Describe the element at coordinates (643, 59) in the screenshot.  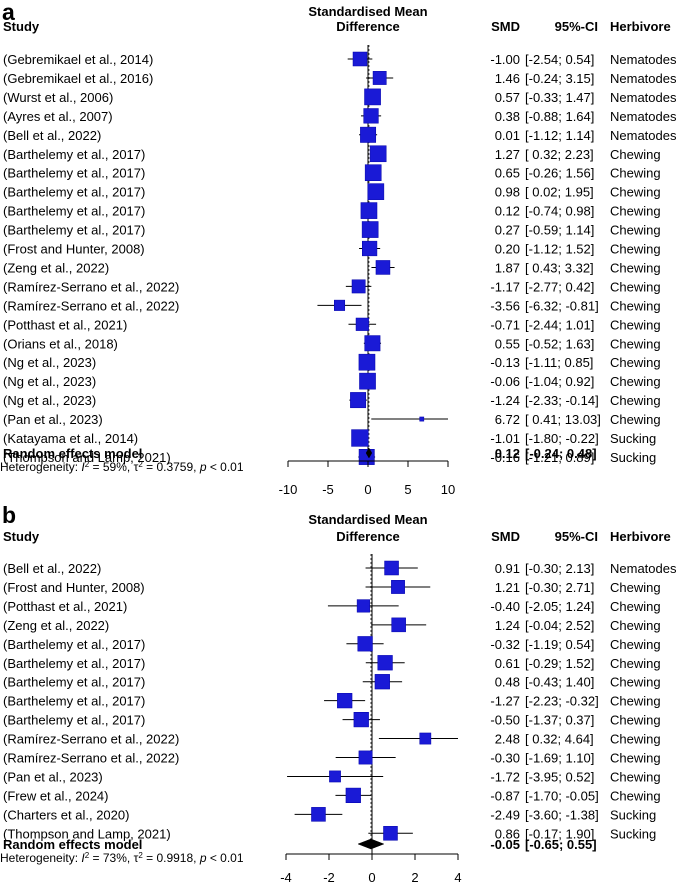
I see `herbivore-value: Nematodes` at that location.